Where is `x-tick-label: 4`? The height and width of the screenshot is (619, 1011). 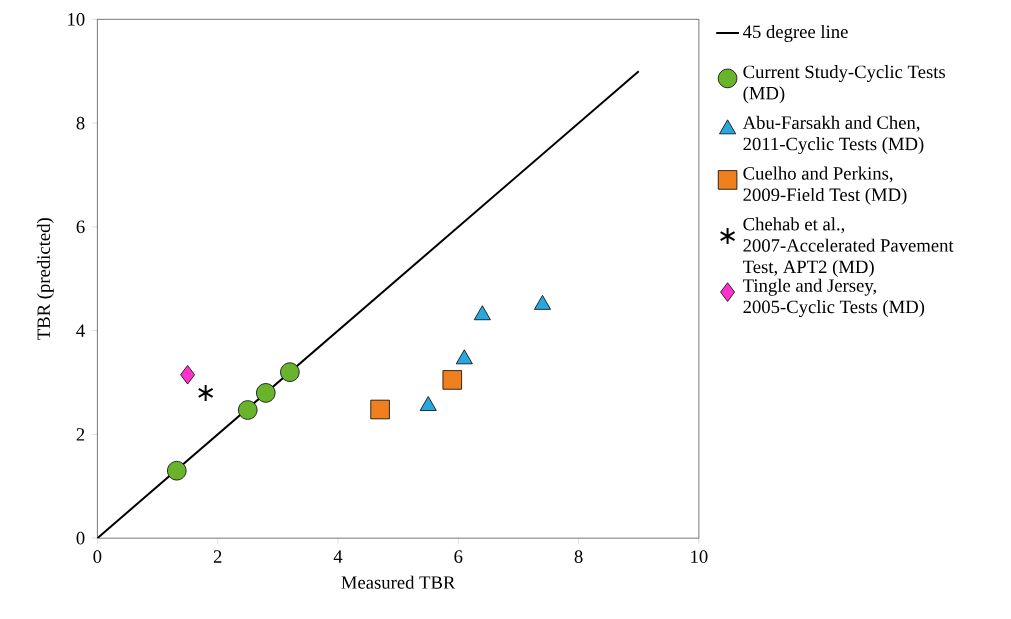 x-tick-label: 4 is located at coordinates (338, 556).